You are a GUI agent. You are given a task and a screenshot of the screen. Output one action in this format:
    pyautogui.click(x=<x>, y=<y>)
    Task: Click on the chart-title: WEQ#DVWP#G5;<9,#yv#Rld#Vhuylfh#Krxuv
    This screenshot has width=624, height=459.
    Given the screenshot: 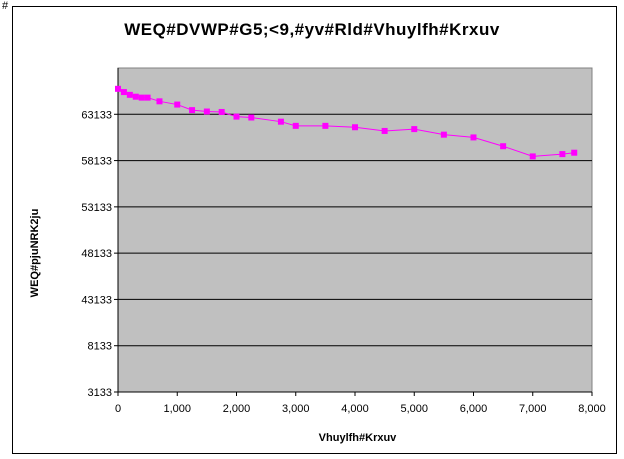 What is the action you would take?
    pyautogui.click(x=312, y=29)
    